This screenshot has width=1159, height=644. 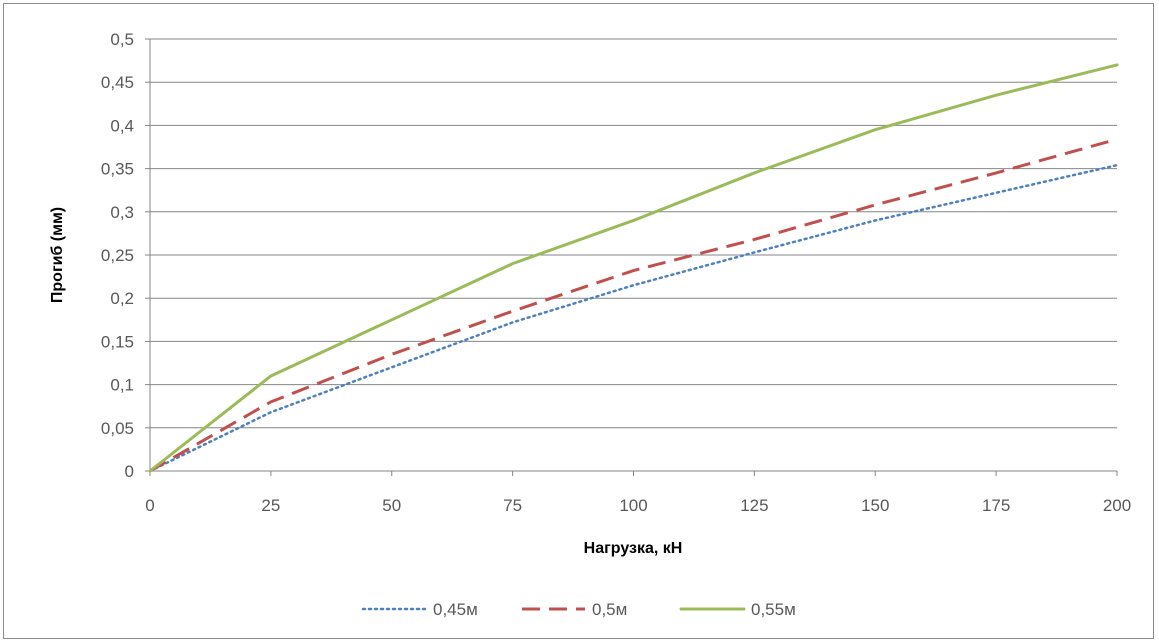 I want to click on y-tick-label: 0,5, so click(x=122, y=39).